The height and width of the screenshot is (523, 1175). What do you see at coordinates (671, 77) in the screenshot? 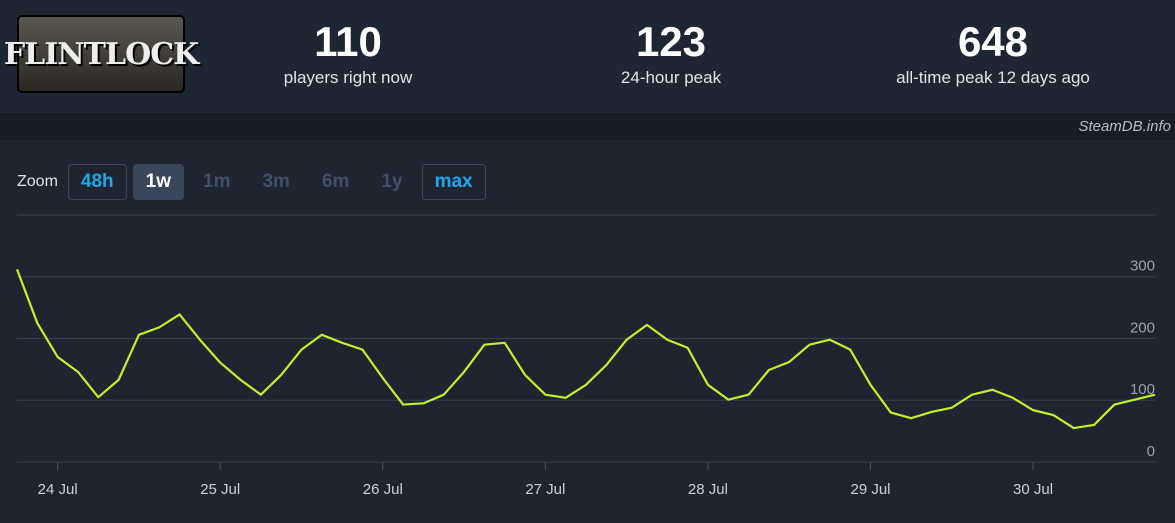
I see `stat-label: 24-hour peak` at bounding box center [671, 77].